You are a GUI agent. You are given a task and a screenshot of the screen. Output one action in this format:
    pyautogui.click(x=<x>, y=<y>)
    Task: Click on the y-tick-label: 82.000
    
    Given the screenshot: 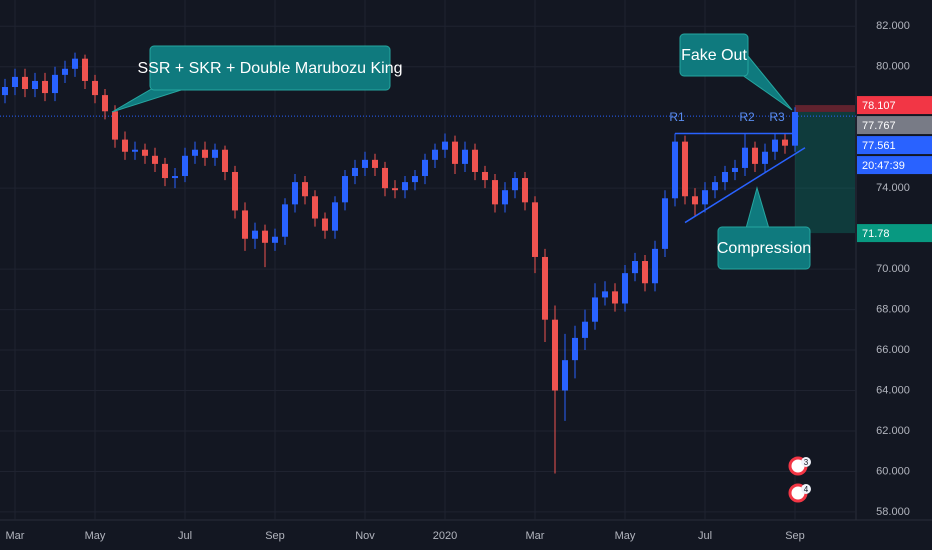 What is the action you would take?
    pyautogui.click(x=893, y=26)
    